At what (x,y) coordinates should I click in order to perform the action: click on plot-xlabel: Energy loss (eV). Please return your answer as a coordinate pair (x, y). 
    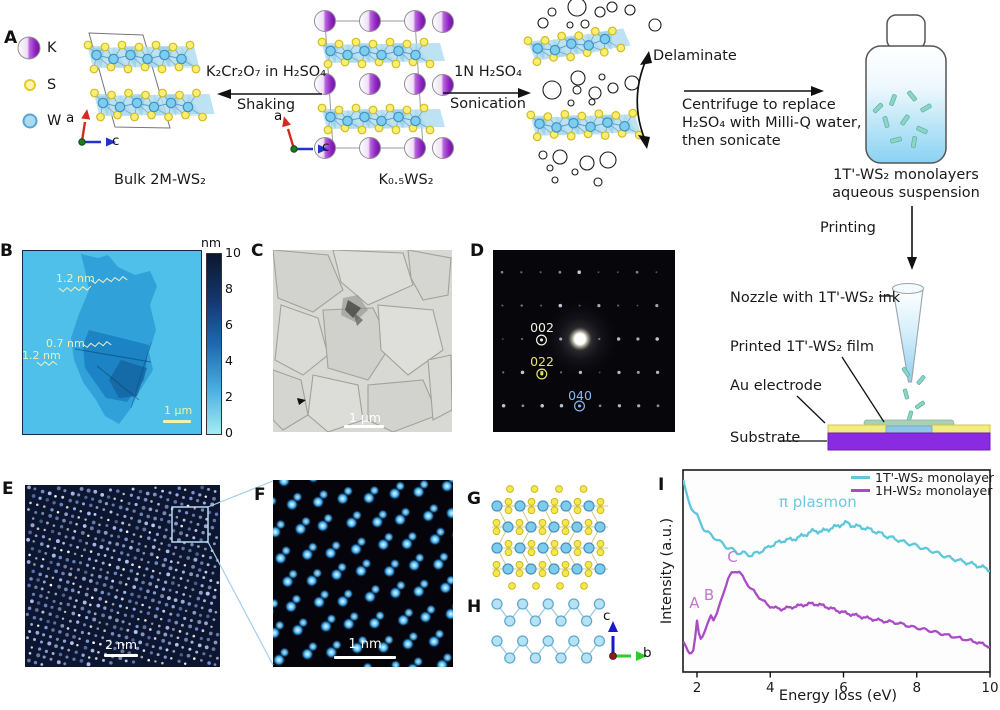
    Looking at the image, I should click on (838, 696).